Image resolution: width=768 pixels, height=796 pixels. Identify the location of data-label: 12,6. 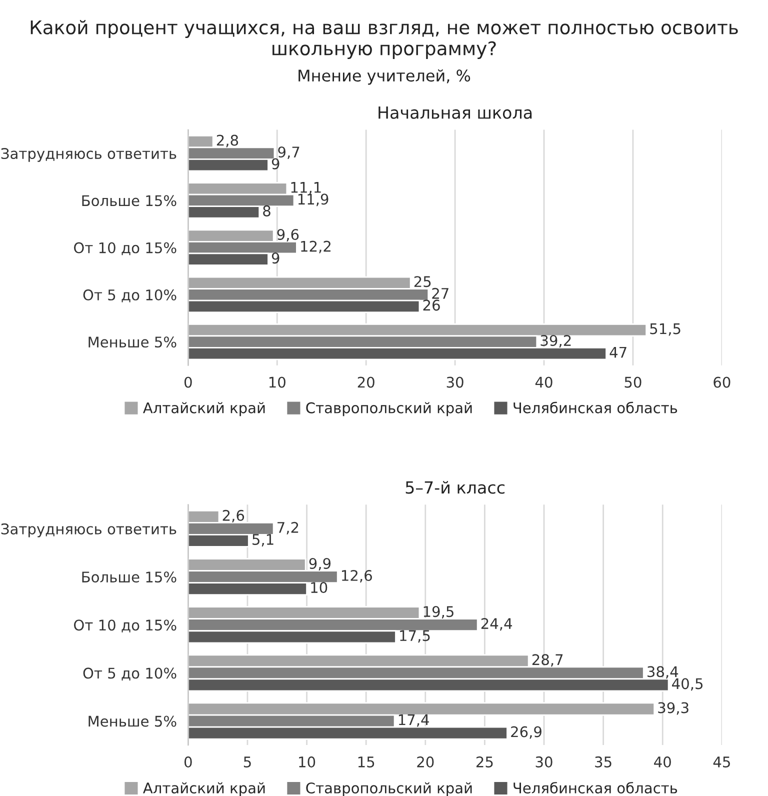
(357, 576).